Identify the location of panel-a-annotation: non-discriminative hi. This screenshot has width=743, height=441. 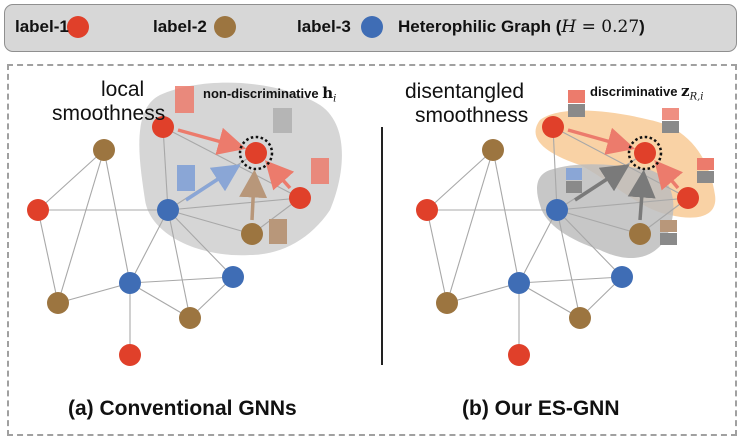
(270, 94).